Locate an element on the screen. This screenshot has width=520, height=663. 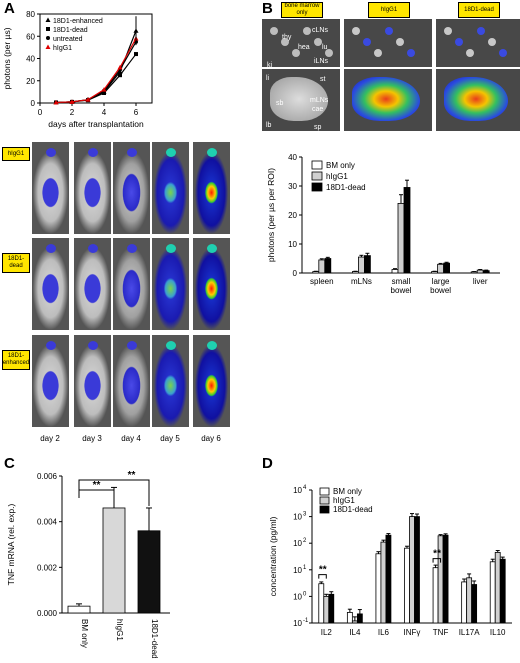
condition-tag: bone marrow only is located at coordinates (302, 10).